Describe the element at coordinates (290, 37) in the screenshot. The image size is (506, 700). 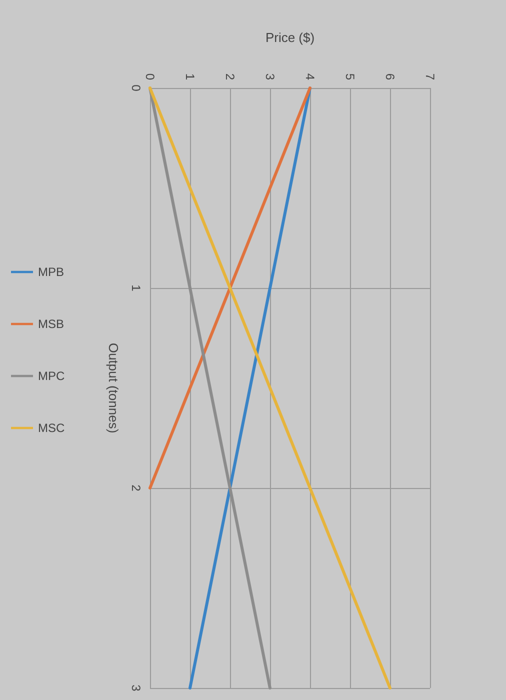
I see `x-axis-title: Price ($)` at that location.